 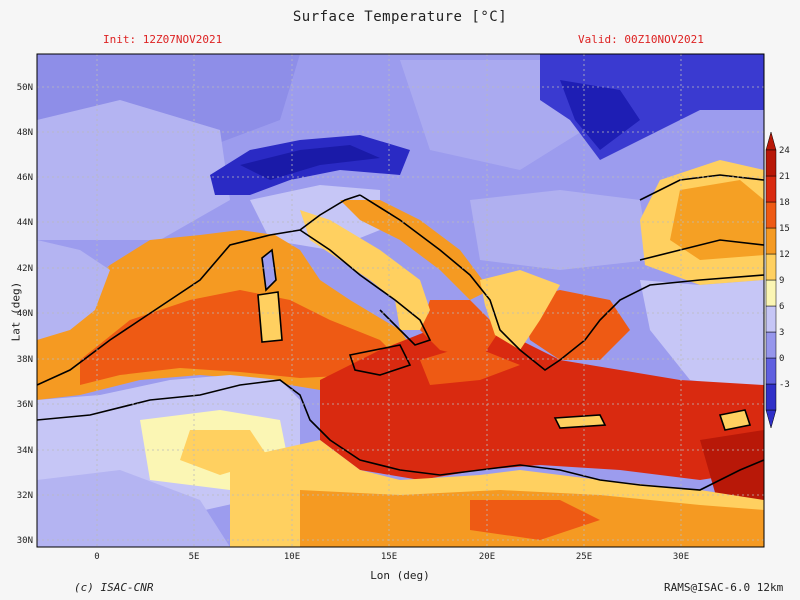 What do you see at coordinates (163, 39) in the screenshot?
I see `init-time: Init: 12Z07NOV2021` at bounding box center [163, 39].